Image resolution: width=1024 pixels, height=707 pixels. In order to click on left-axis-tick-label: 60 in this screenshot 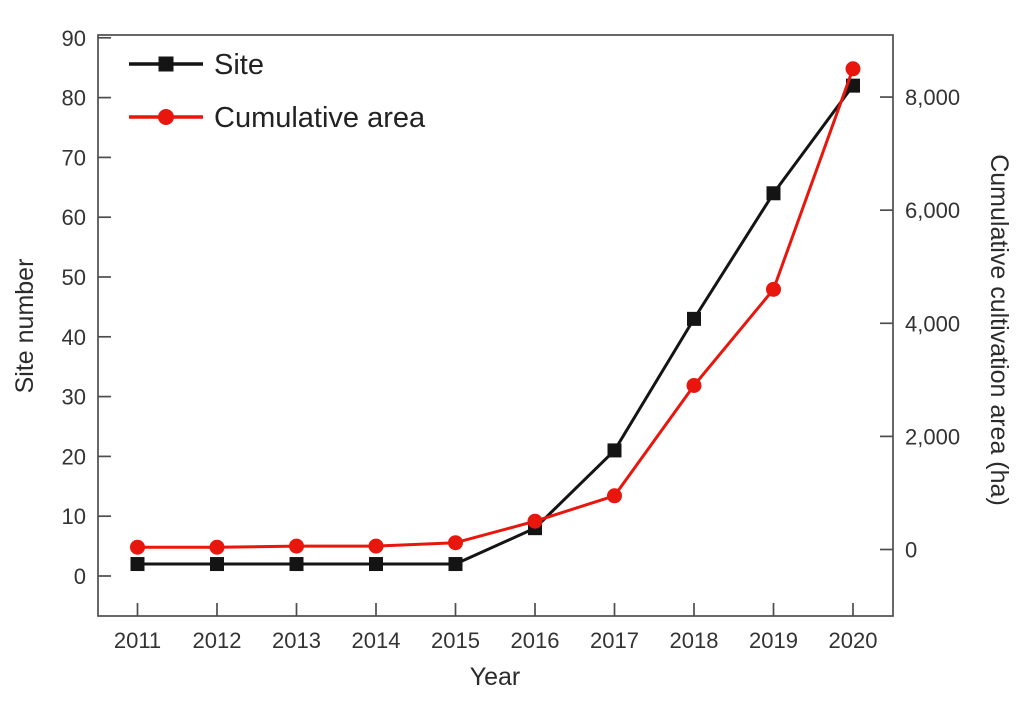, I will do `click(74, 217)`.